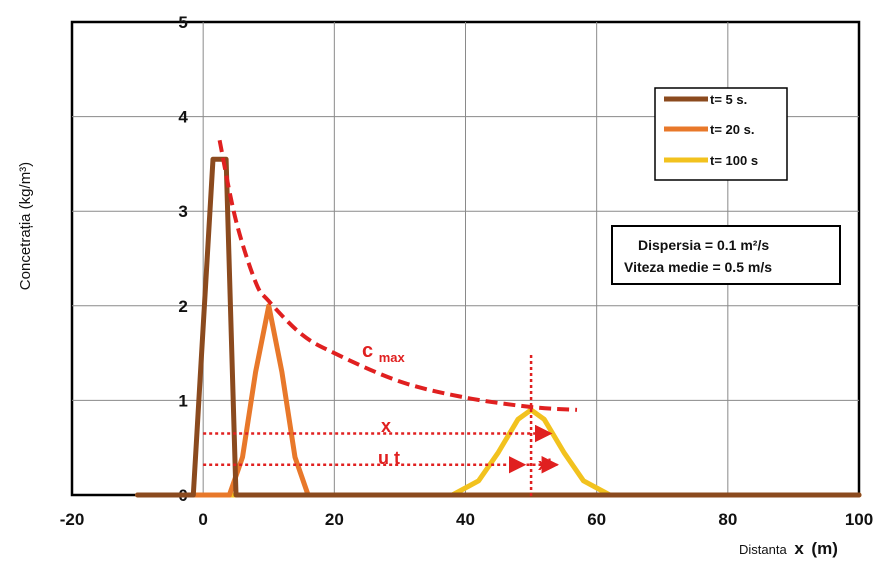 This screenshot has height=566, width=879. I want to click on x-axis-title-unit: (m), so click(824, 548).